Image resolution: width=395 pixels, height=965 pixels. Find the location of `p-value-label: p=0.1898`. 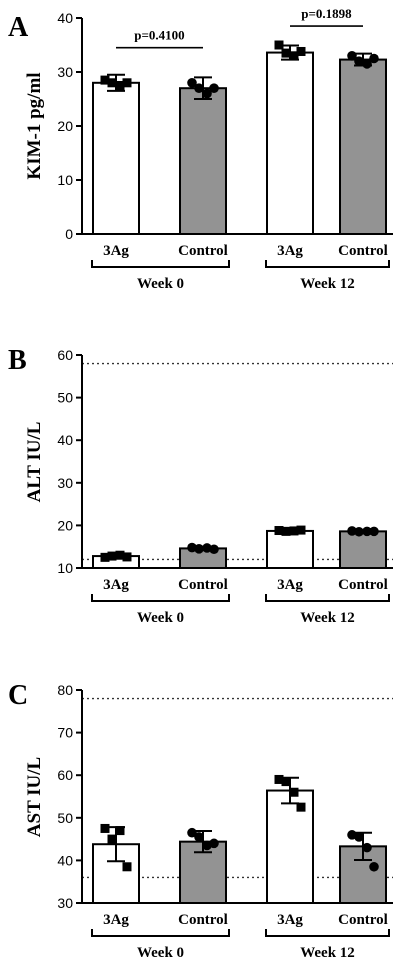

p-value-label: p=0.1898 is located at coordinates (326, 13).